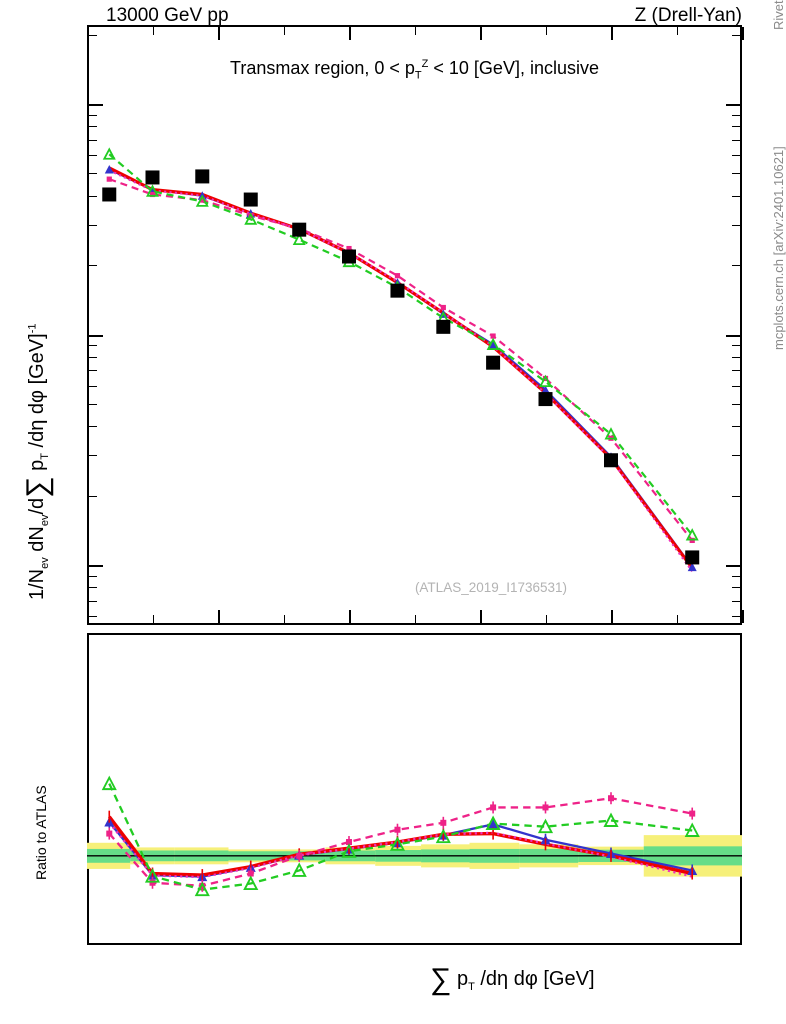 This screenshot has width=786, height=1024. Describe the element at coordinates (512, 979) in the screenshot. I see `x-axis-title: ∑ pT /dη dφ [GeV]` at that location.